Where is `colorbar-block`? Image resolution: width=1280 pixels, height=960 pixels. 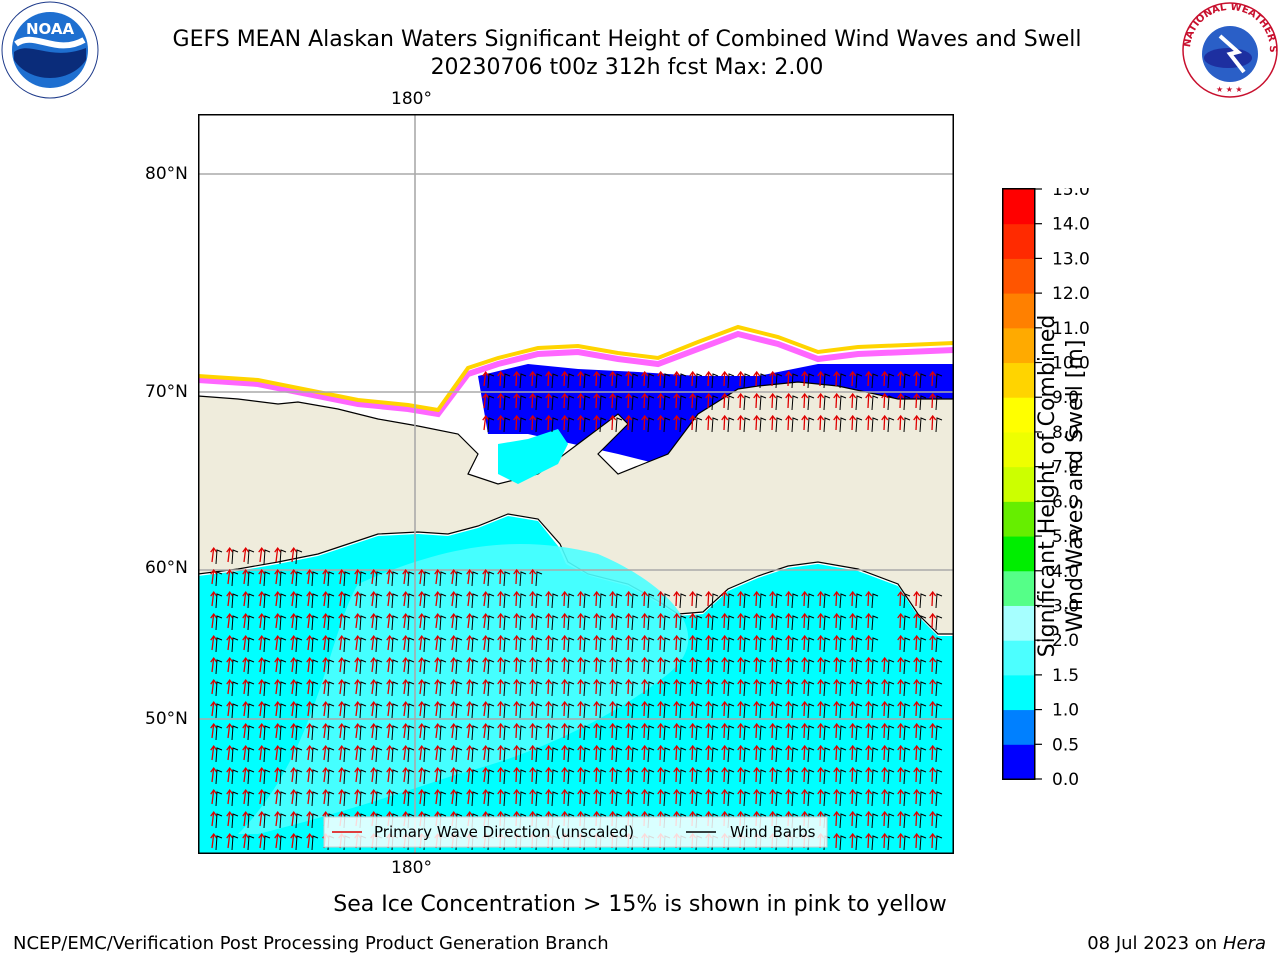
colorbar-block is located at coordinates (1018, 658).